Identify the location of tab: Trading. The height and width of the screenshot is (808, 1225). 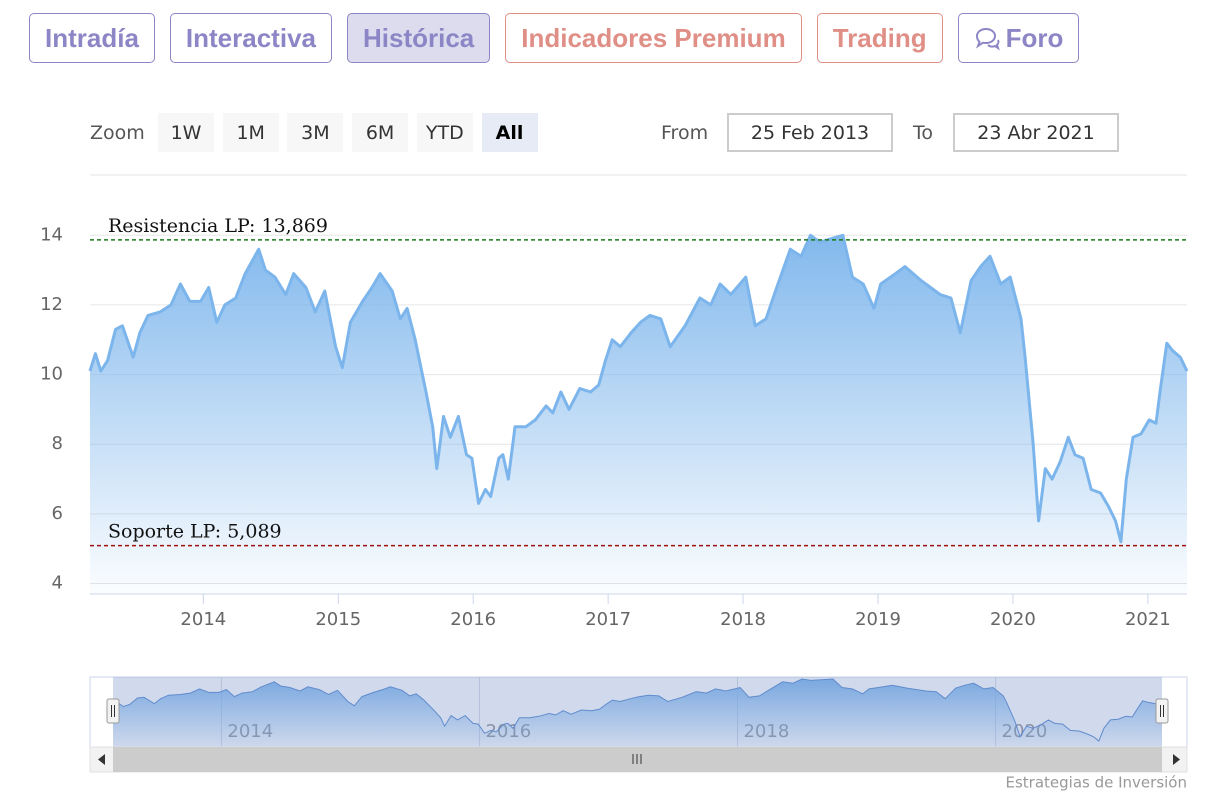
(879, 38).